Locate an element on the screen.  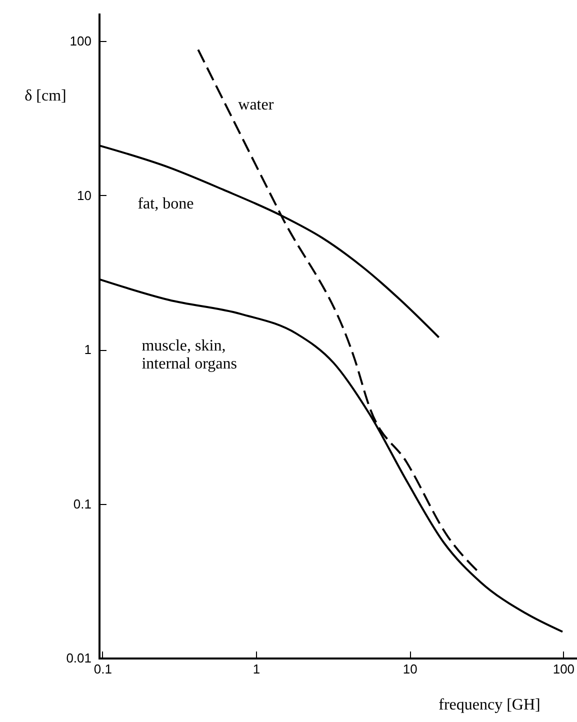
y-tick-label: 100 is located at coordinates (81, 41).